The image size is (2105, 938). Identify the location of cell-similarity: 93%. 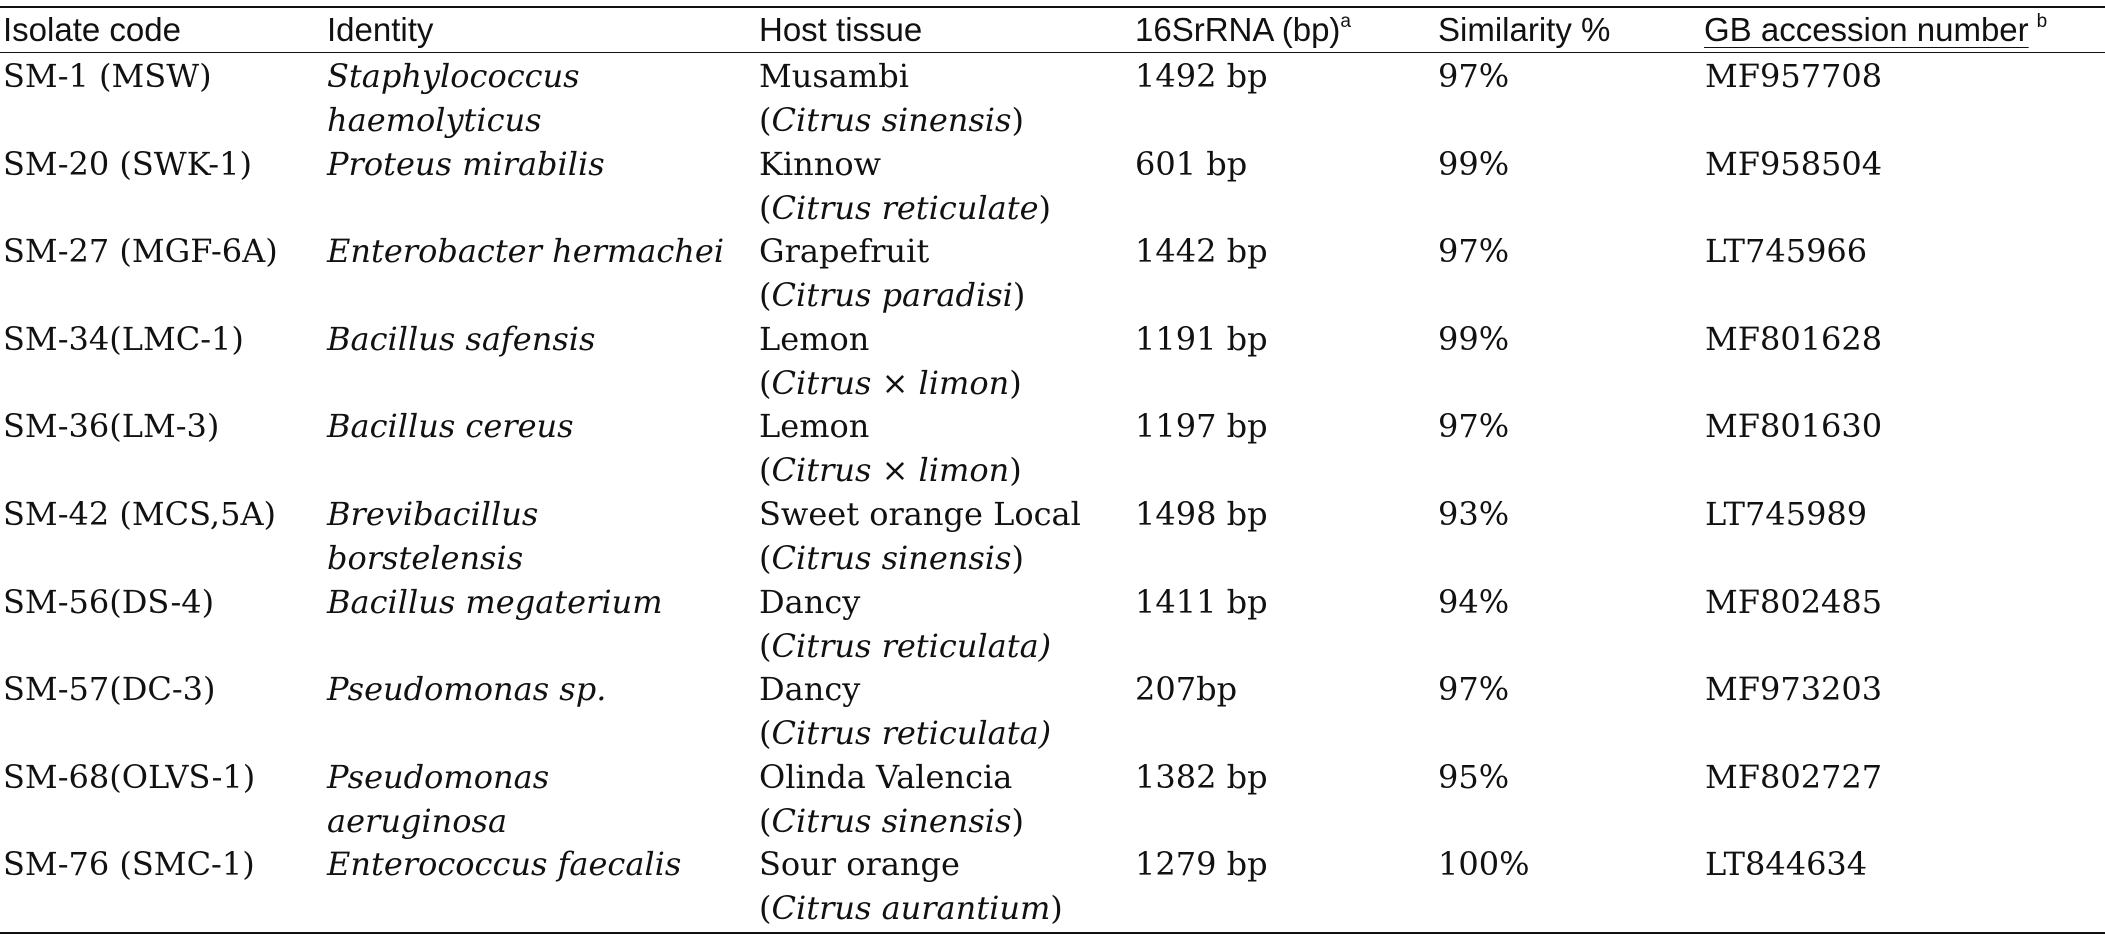
(1473, 514).